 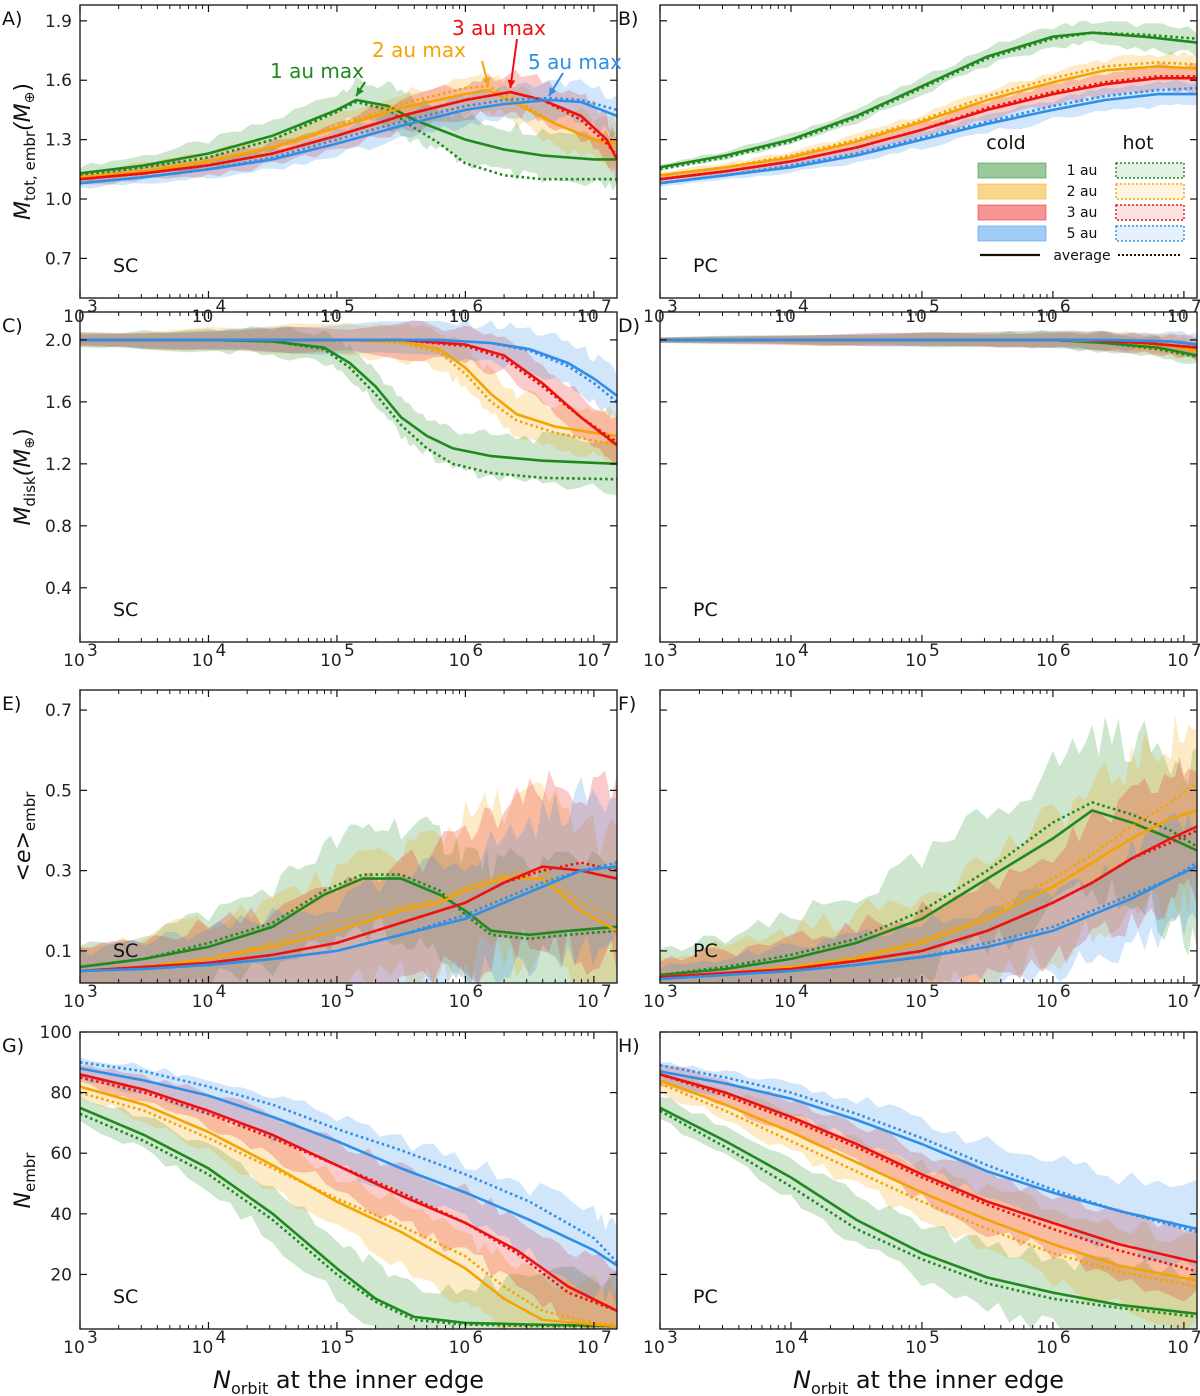 I want to click on panel-letter: H), so click(x=629, y=1046).